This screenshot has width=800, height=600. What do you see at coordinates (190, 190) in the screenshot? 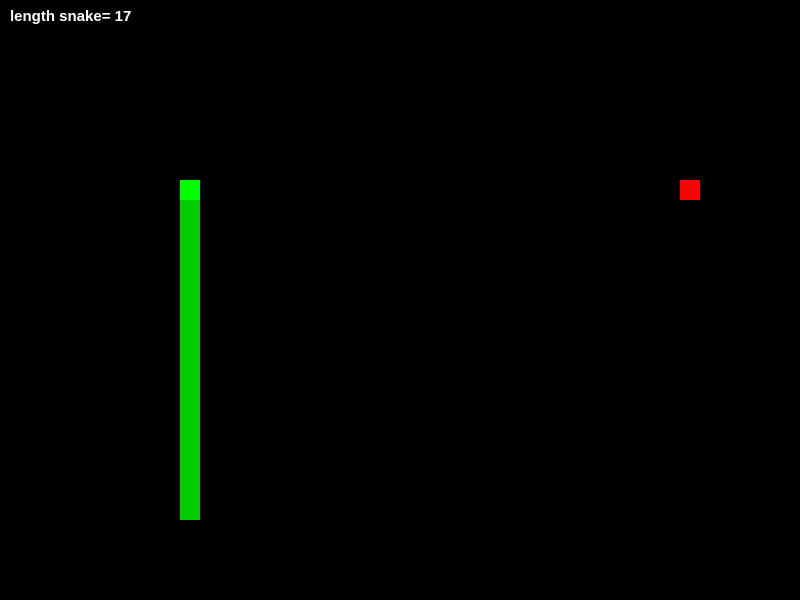
I see `snake-head` at bounding box center [190, 190].